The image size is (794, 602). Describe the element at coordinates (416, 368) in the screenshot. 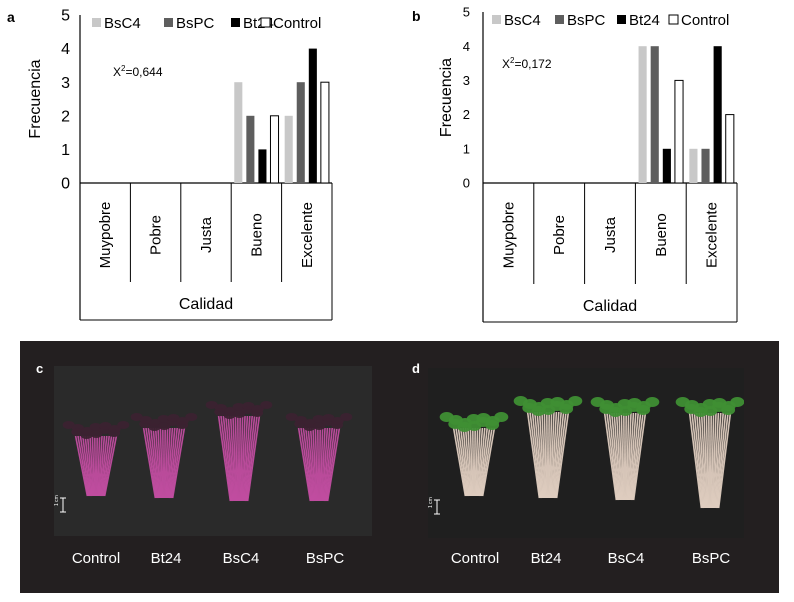

I see `panel-label-d: d` at that location.